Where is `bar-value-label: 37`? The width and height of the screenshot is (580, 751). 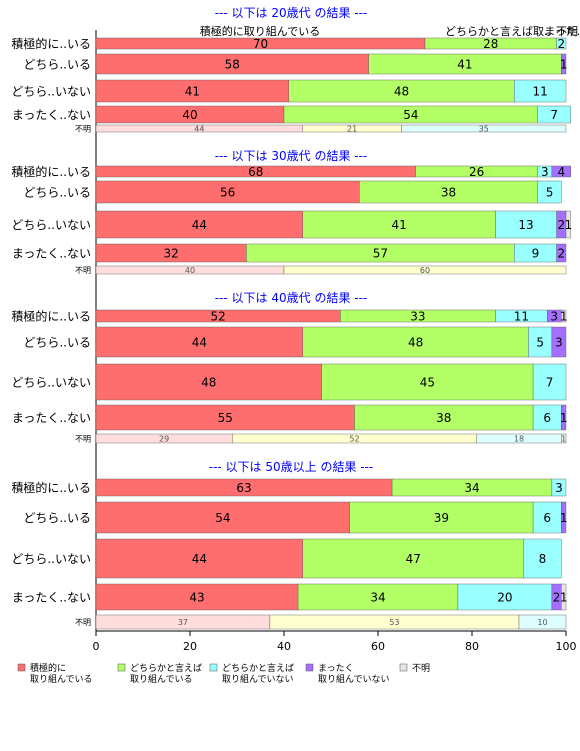 bar-value-label: 37 is located at coordinates (183, 622).